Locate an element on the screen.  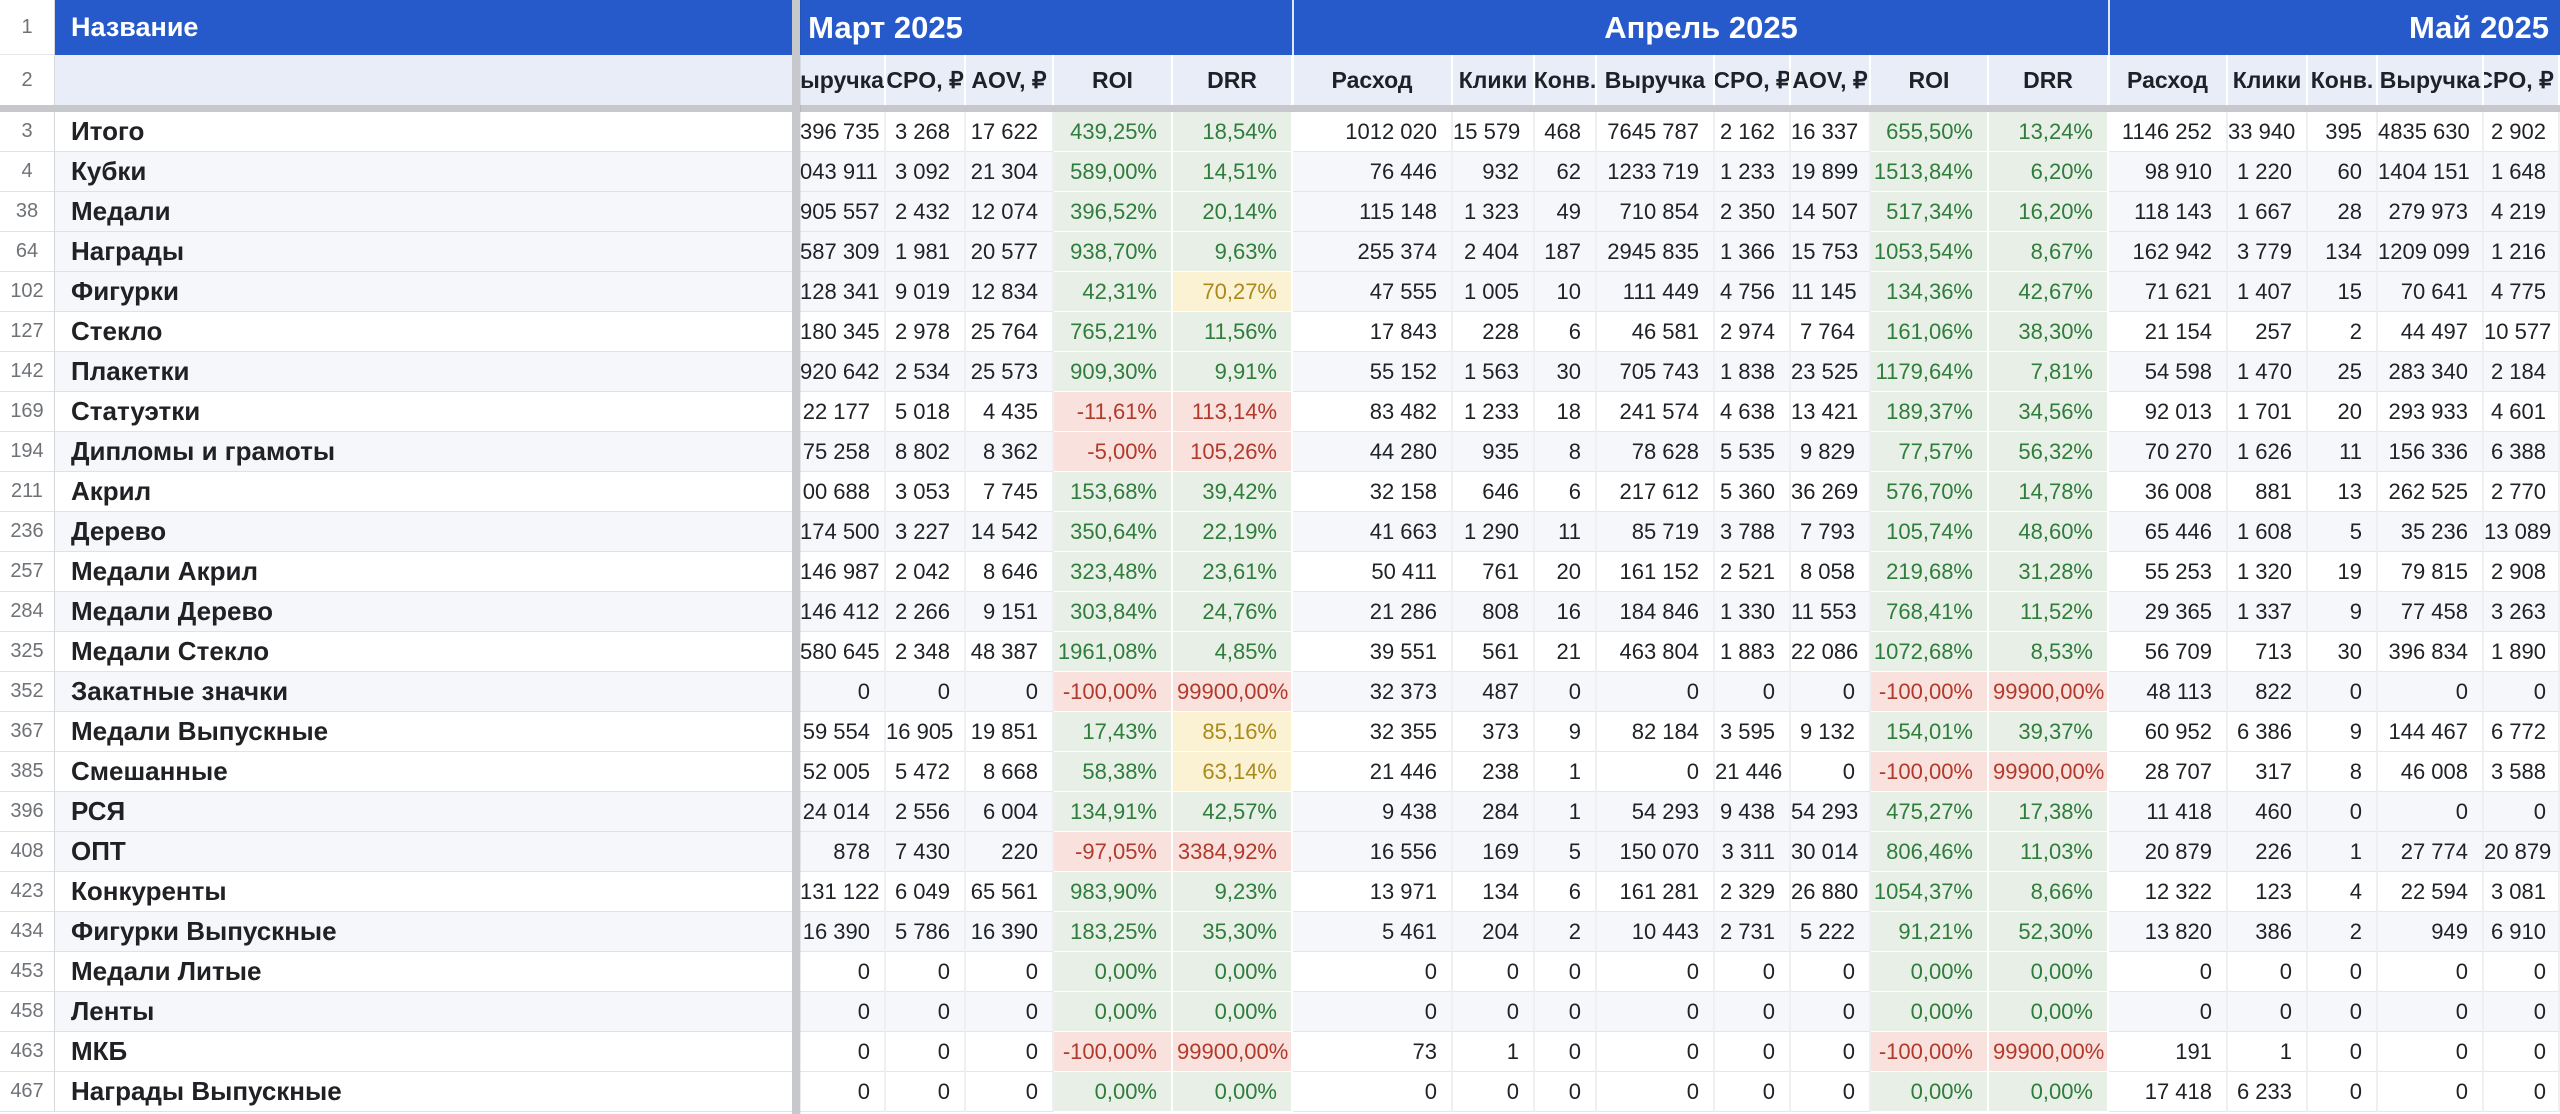
data-cell: 19 899 is located at coordinates (1831, 172).